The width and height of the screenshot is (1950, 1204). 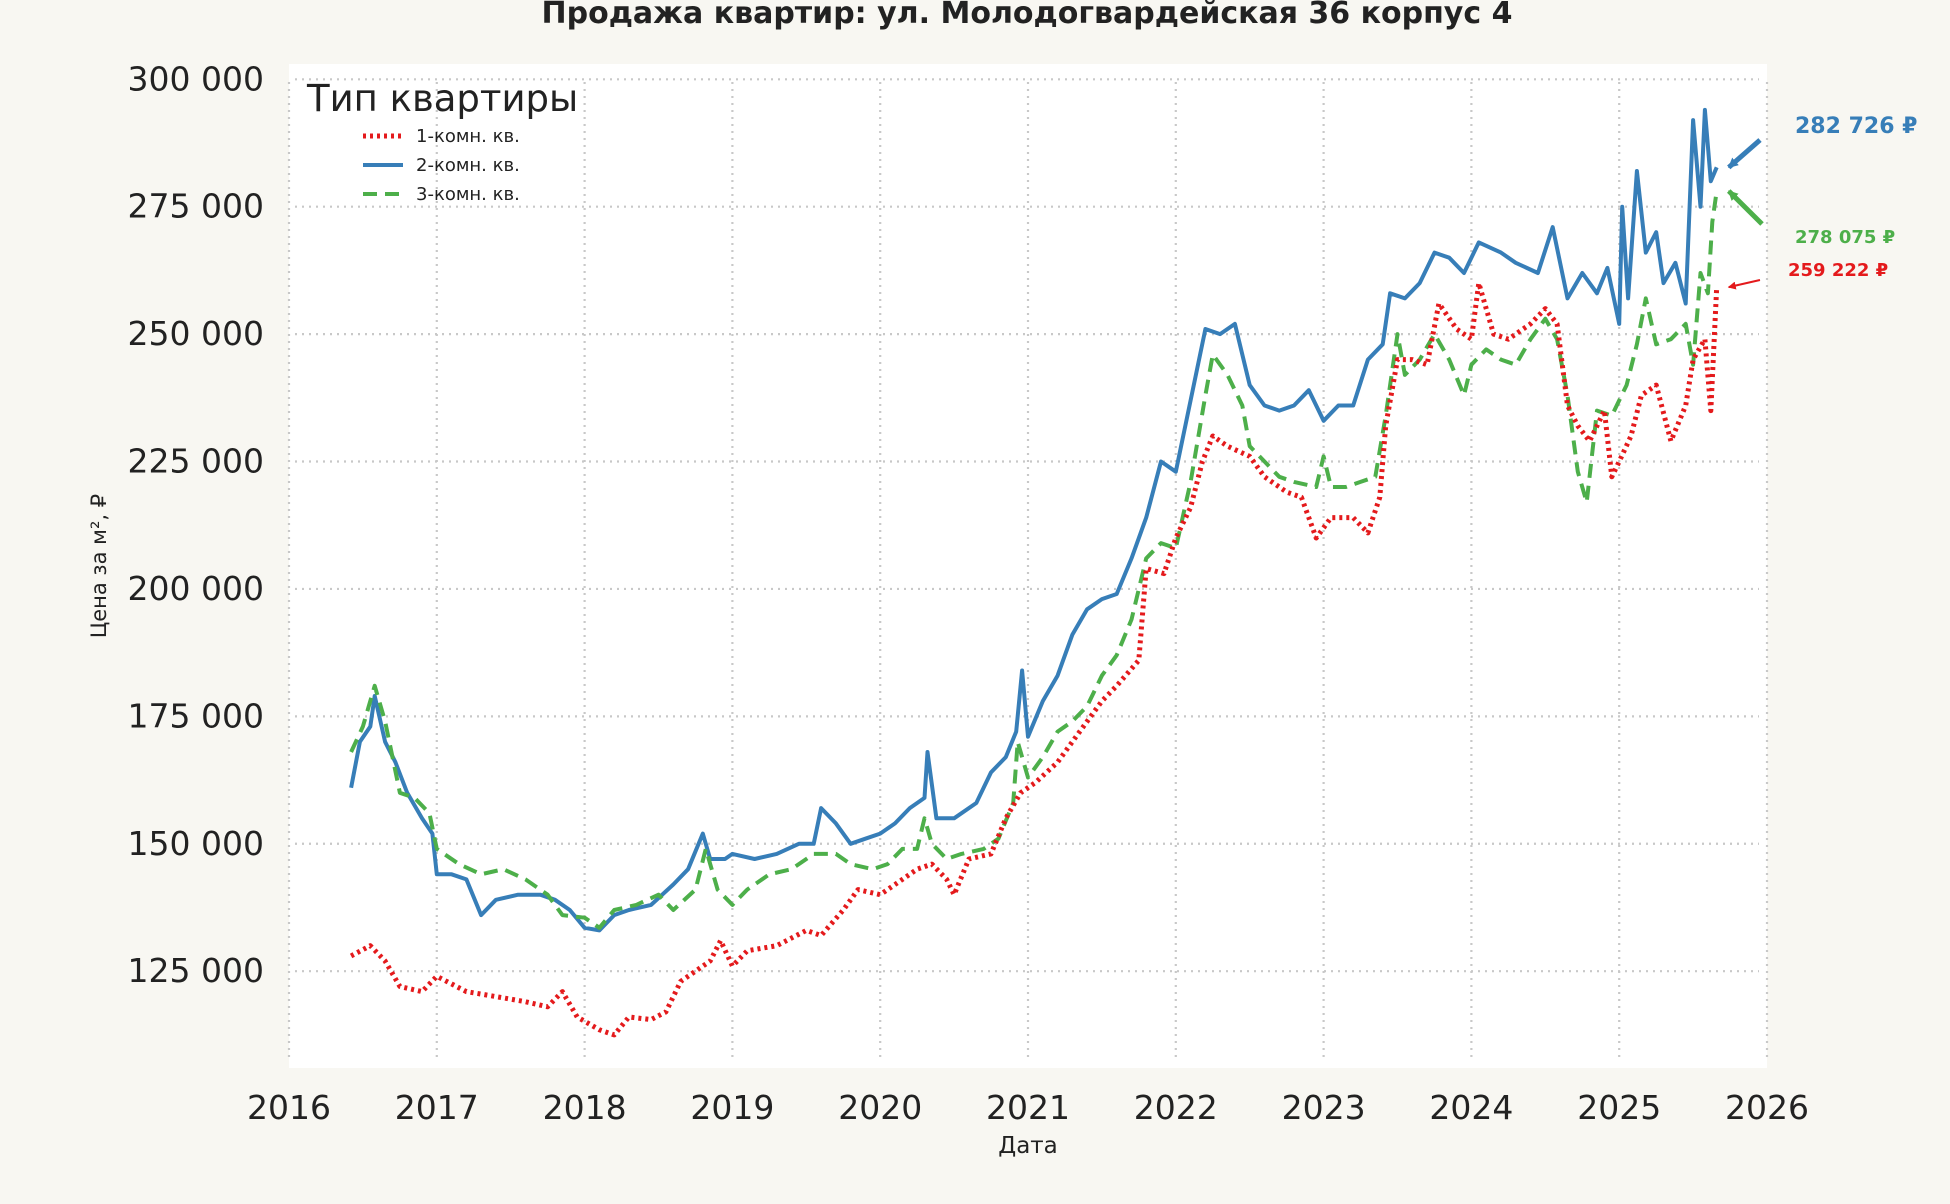 What do you see at coordinates (468, 136) in the screenshot?
I see `legend-label-1-komn: 1-комн. кв.` at bounding box center [468, 136].